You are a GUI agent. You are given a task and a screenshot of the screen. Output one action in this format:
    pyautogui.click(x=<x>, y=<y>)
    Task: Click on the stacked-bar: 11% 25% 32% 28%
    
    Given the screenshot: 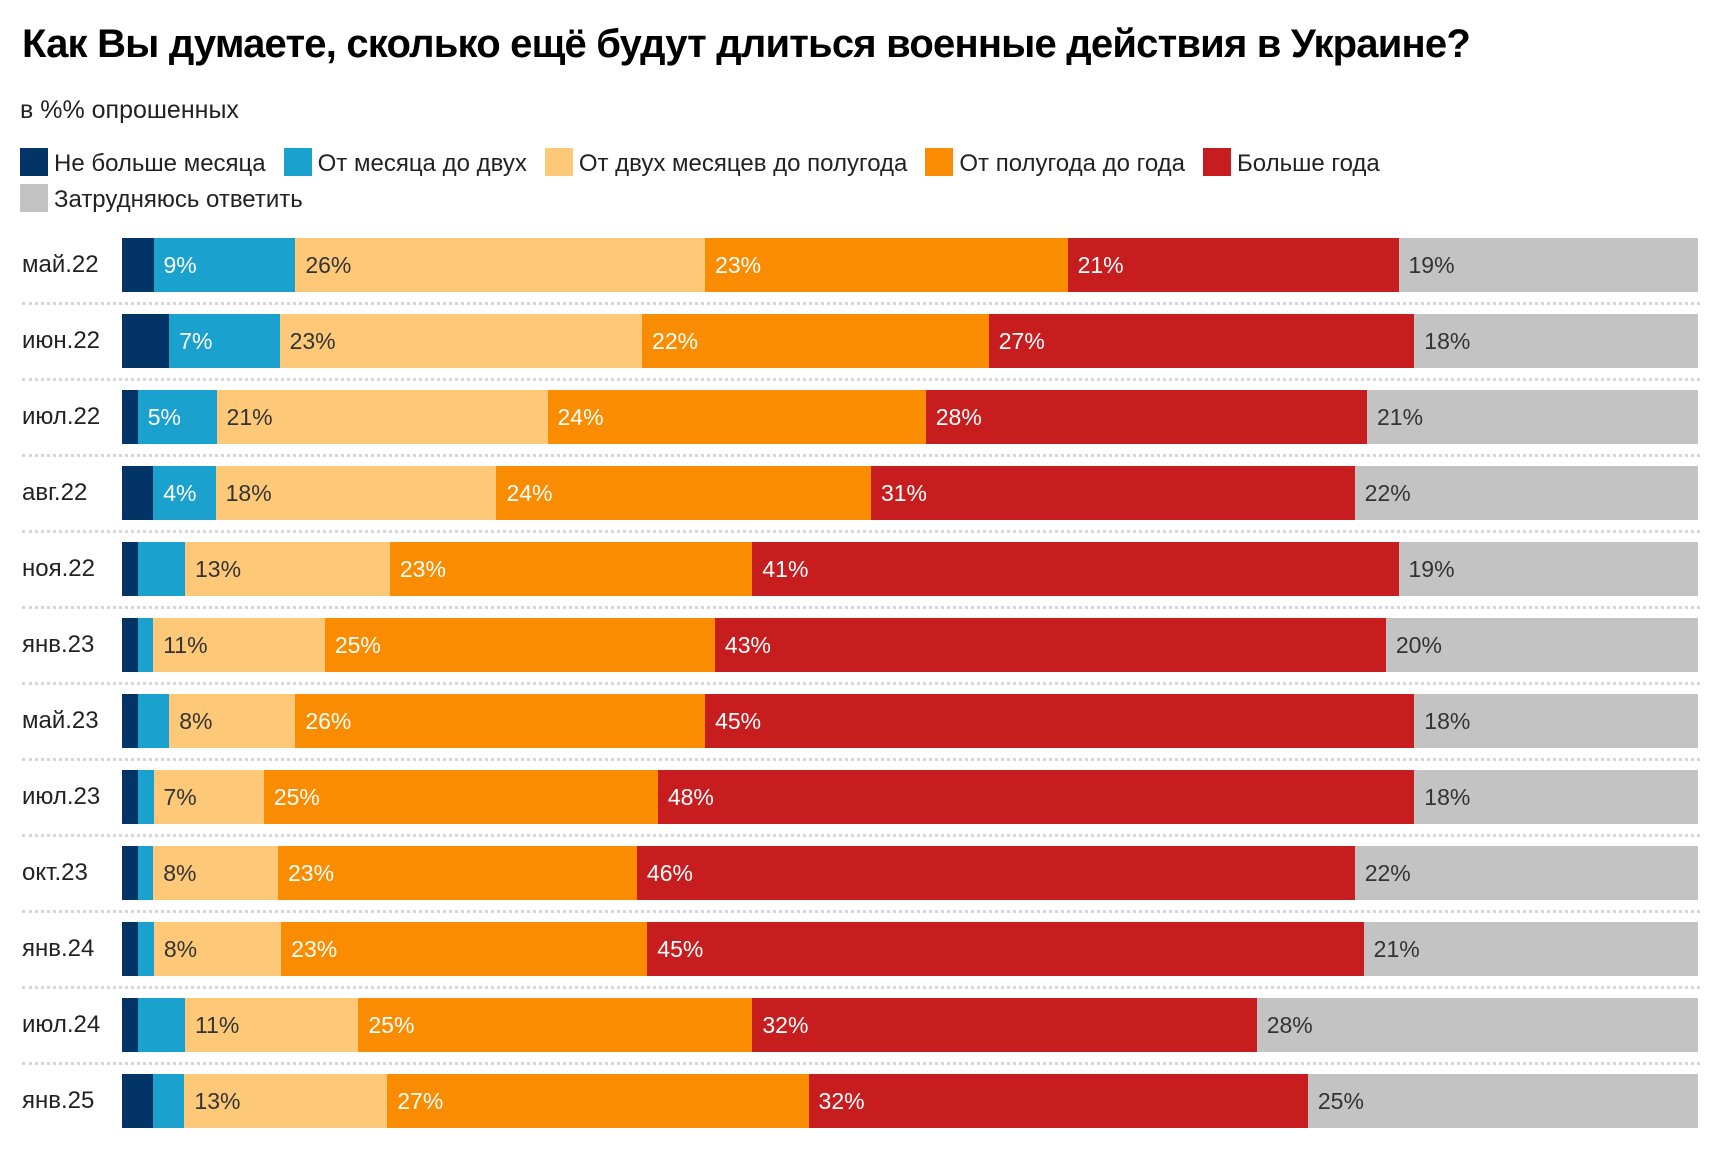 What is the action you would take?
    pyautogui.click(x=910, y=1025)
    